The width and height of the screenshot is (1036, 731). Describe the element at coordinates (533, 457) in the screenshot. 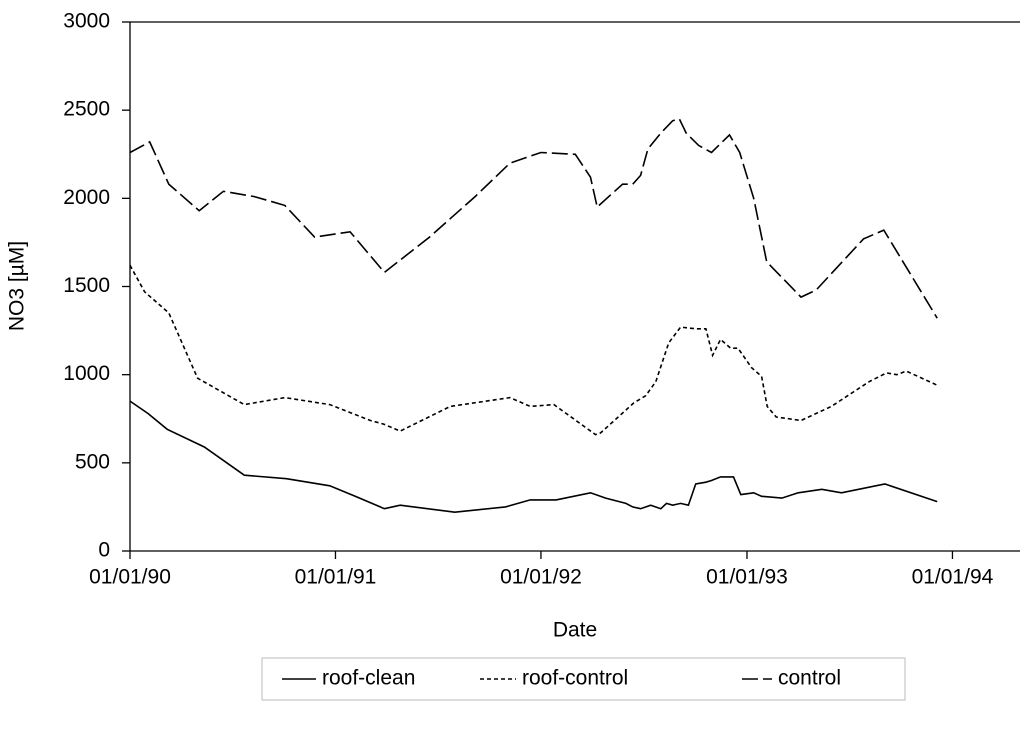

I see `series-line` at that location.